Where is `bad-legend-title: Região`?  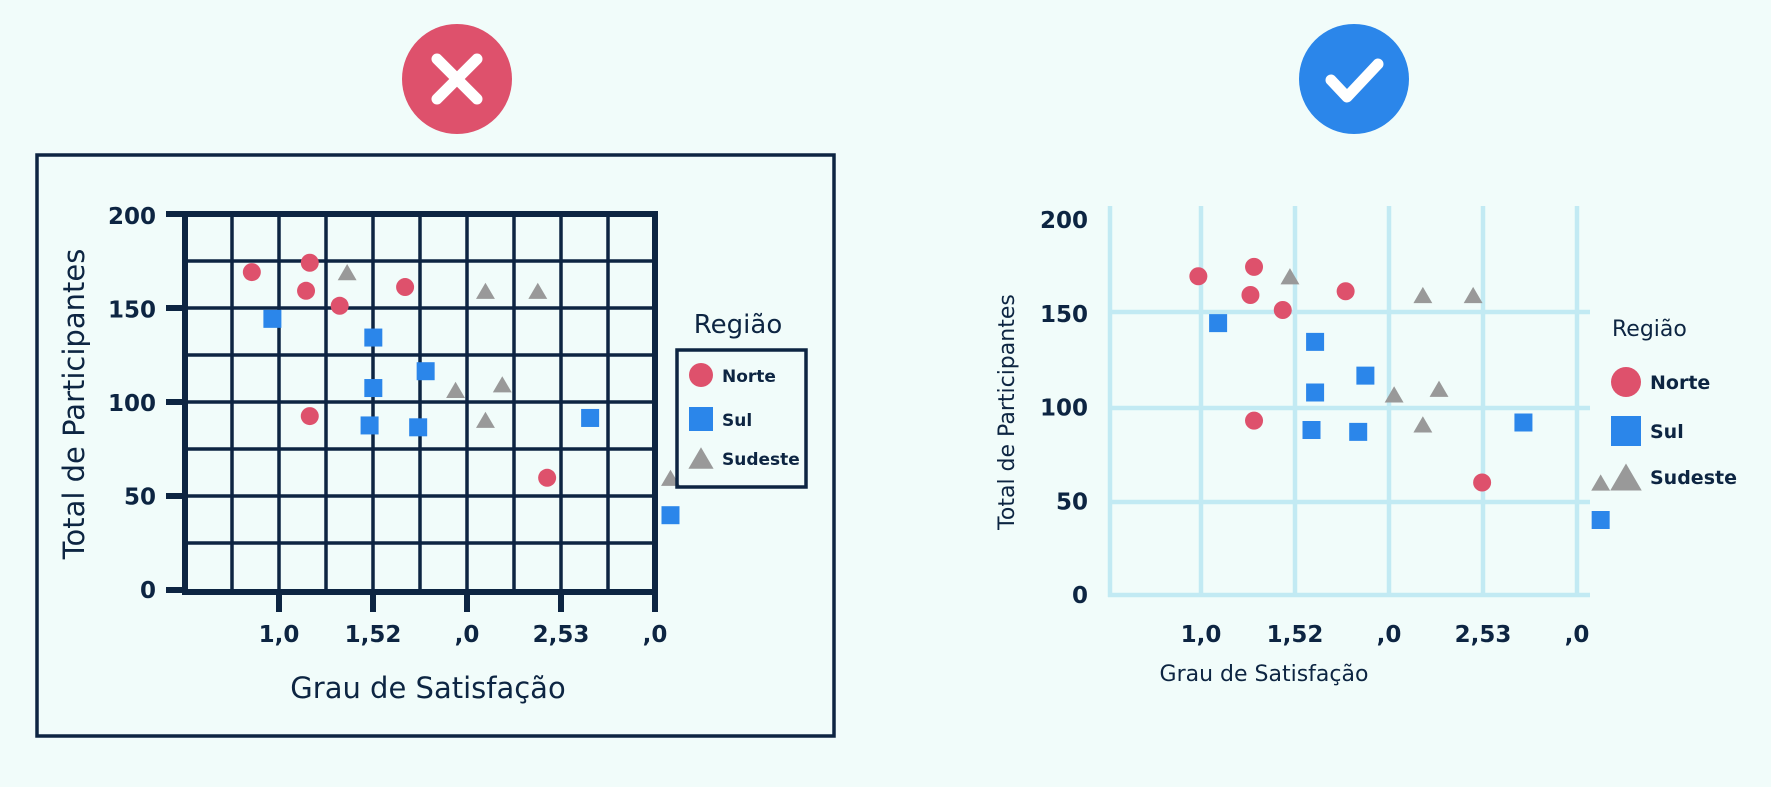 bad-legend-title: Região is located at coordinates (738, 325).